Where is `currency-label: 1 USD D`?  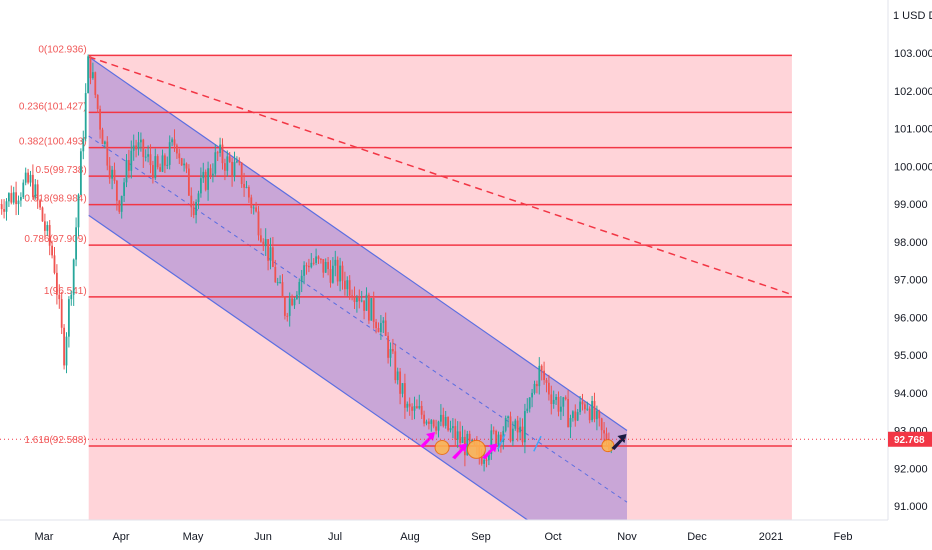 currency-label: 1 USD D is located at coordinates (912, 16).